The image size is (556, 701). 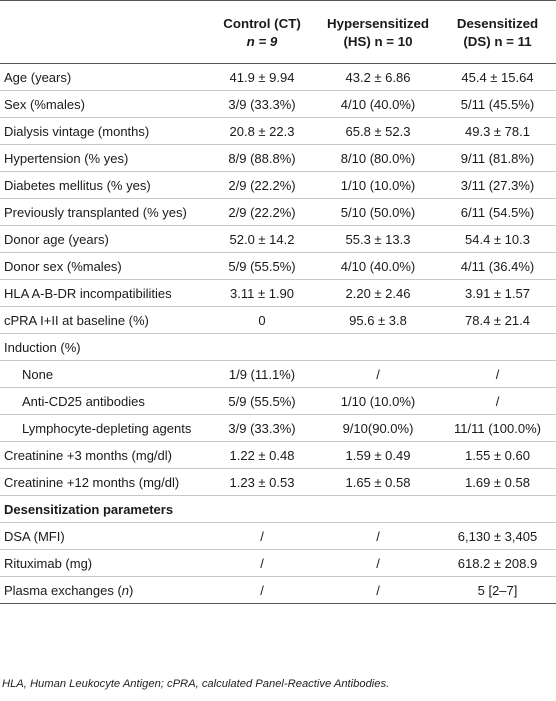 What do you see at coordinates (497, 212) in the screenshot?
I see `cell-ds: 6/11 (54.5%)` at bounding box center [497, 212].